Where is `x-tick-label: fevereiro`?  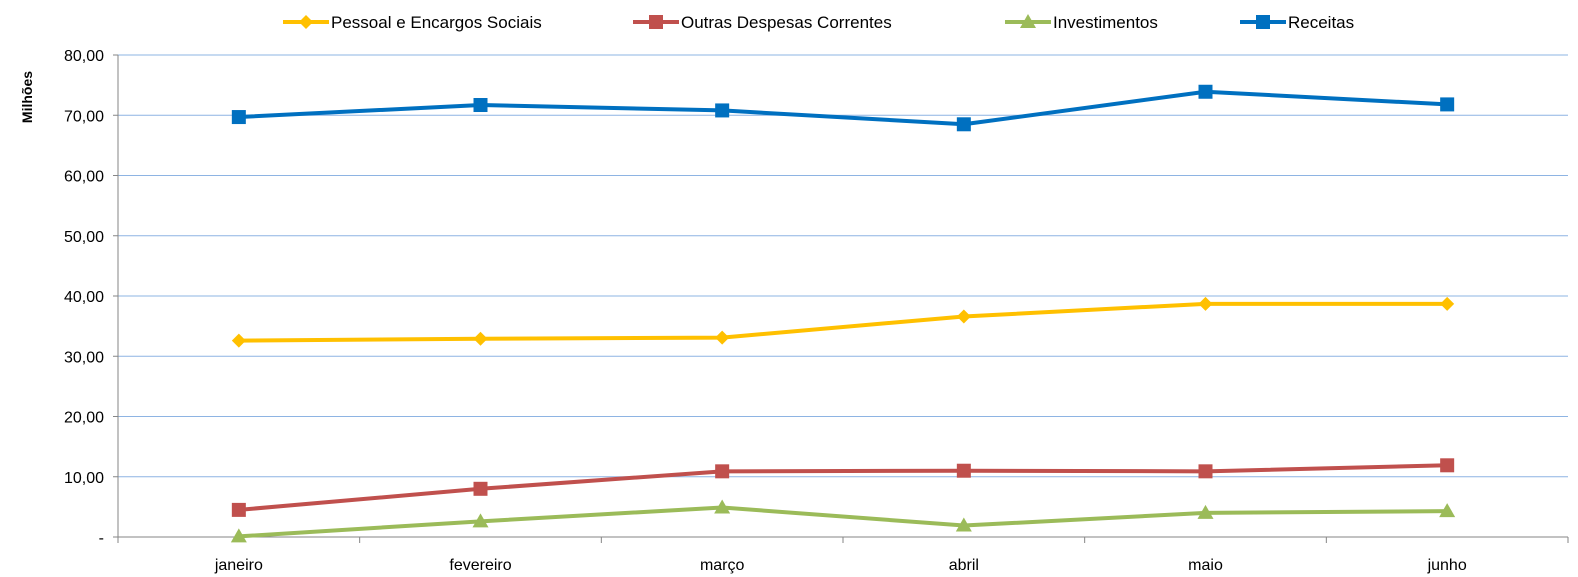
x-tick-label: fevereiro is located at coordinates (480, 565).